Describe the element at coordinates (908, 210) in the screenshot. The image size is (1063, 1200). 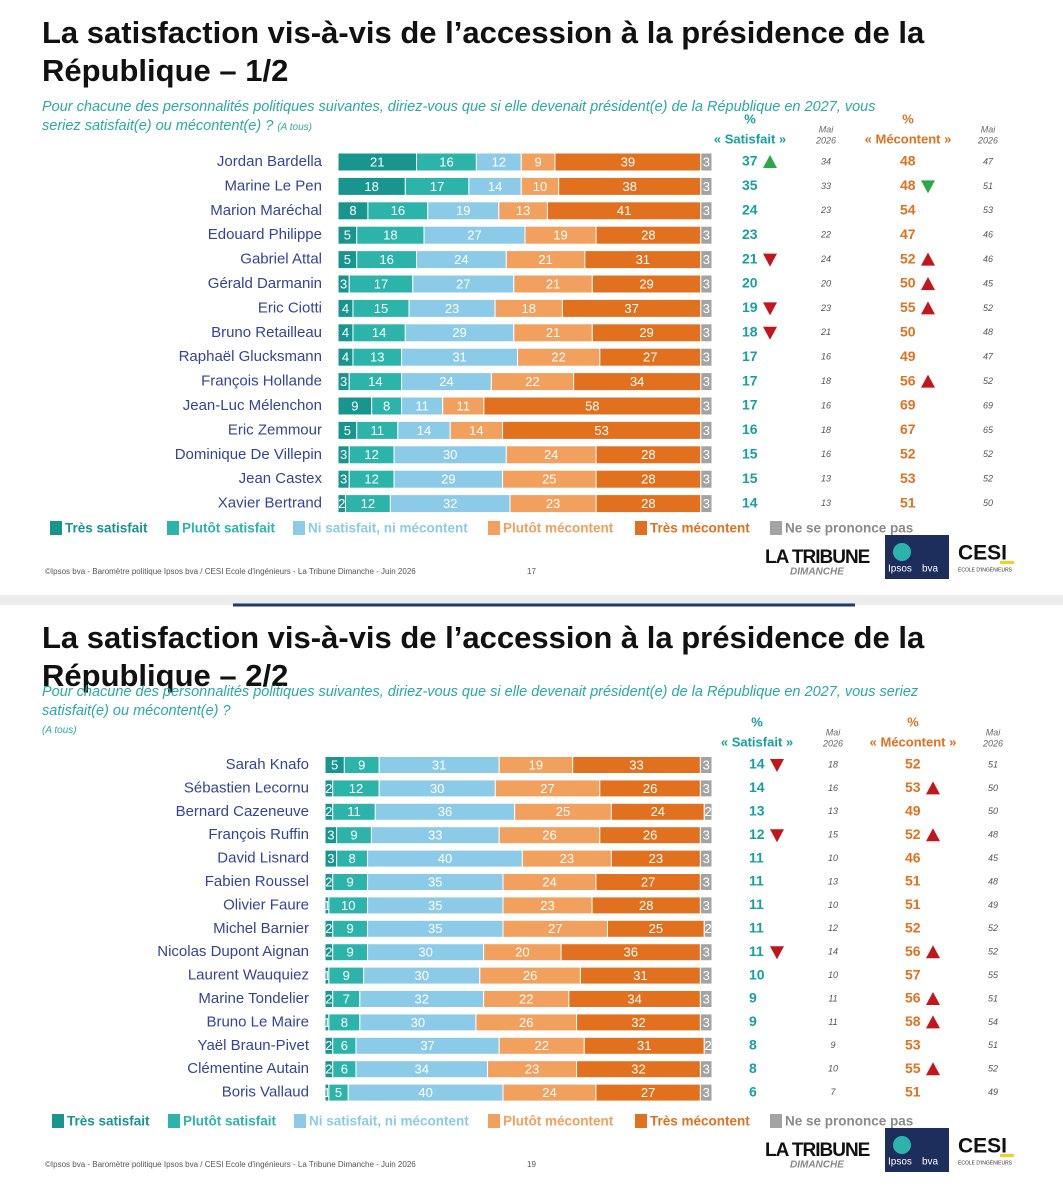
I see `total-value: 54` at that location.